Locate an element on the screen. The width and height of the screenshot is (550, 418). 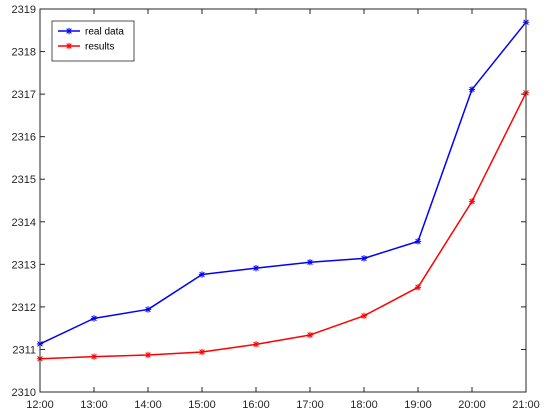
legend: real data results is located at coordinates (93, 41).